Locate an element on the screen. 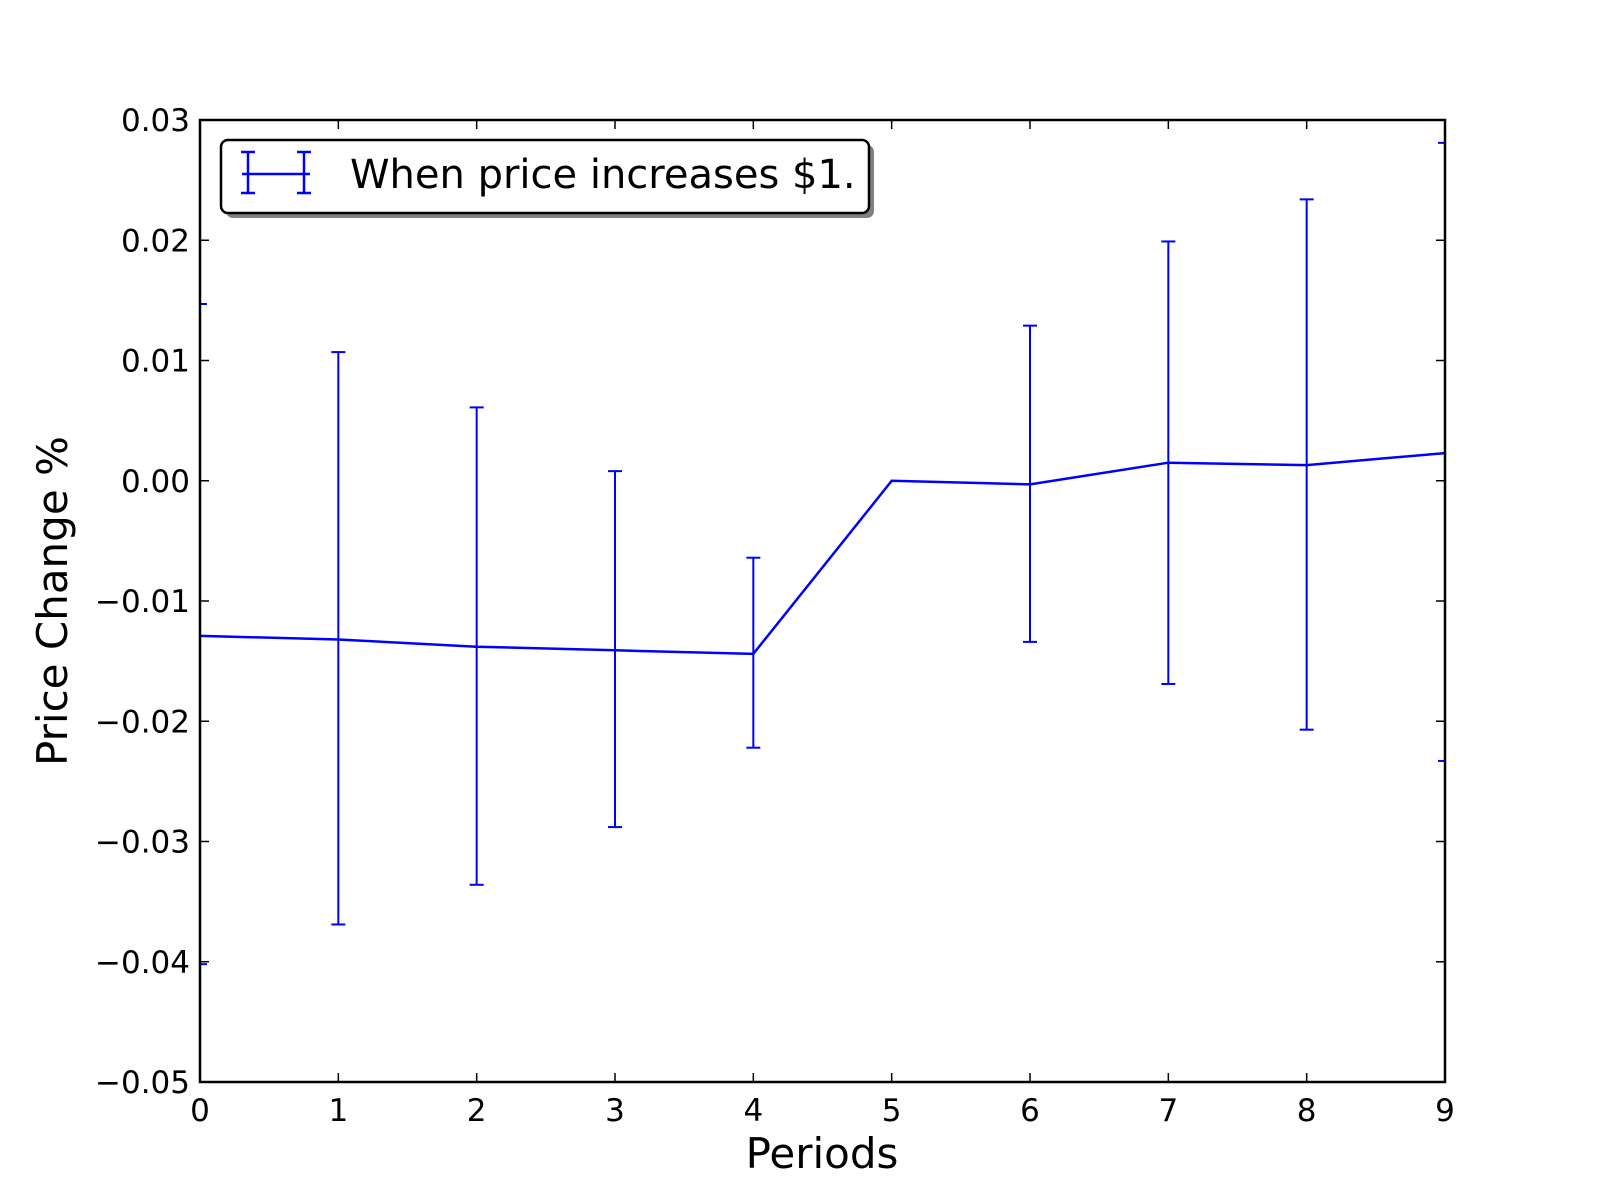  x-tick-label: 1 is located at coordinates (338, 1111).